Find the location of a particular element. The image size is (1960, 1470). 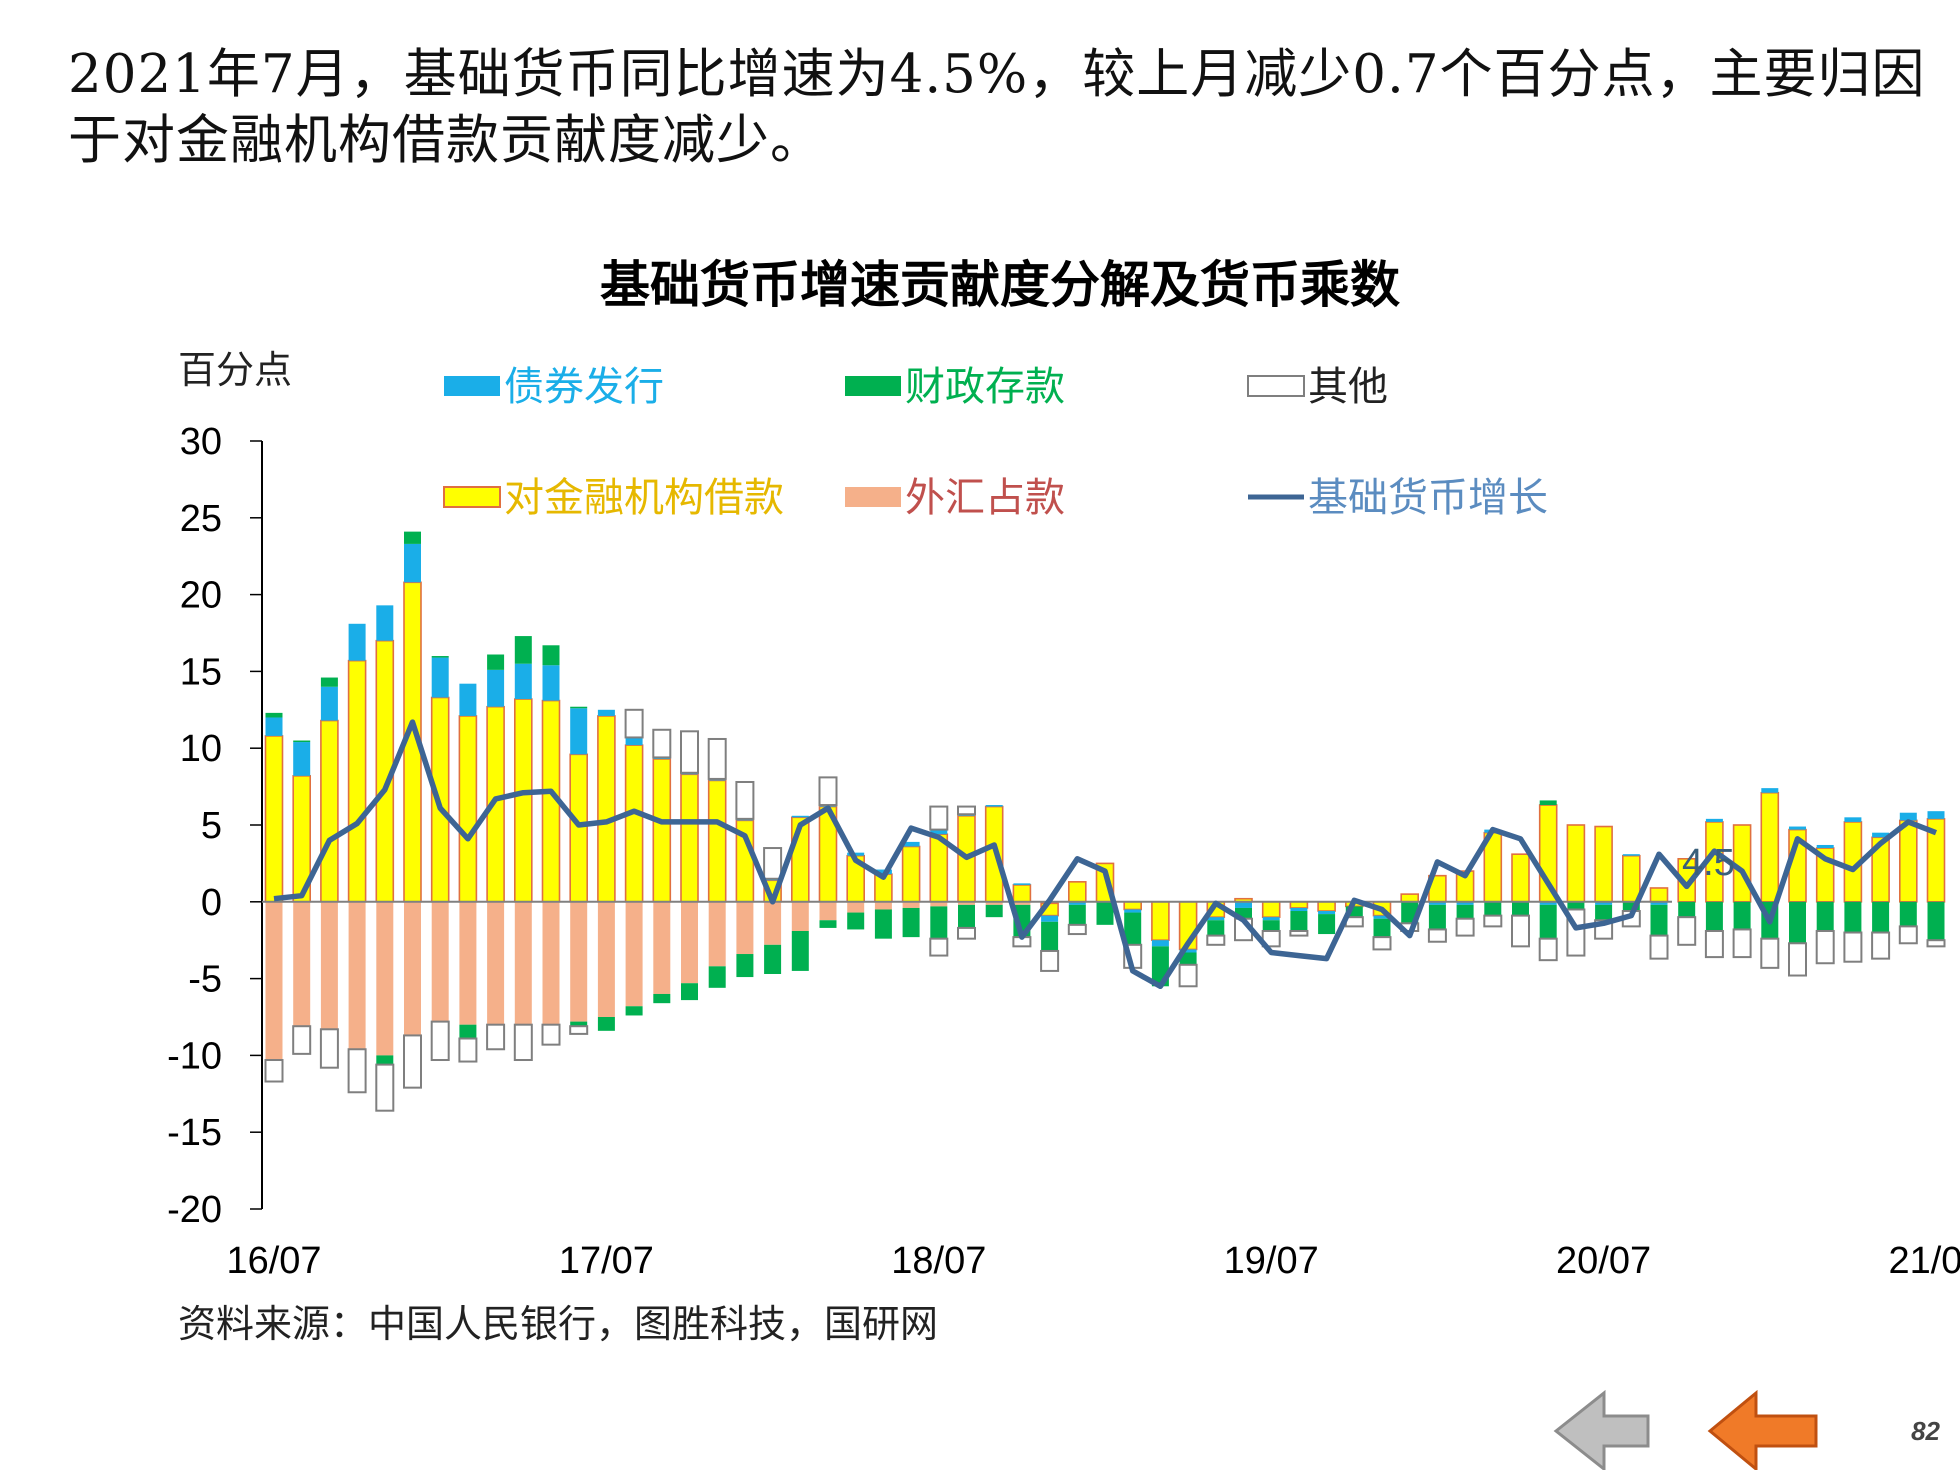

x-tick-label: 20/07 is located at coordinates (1603, 1261).